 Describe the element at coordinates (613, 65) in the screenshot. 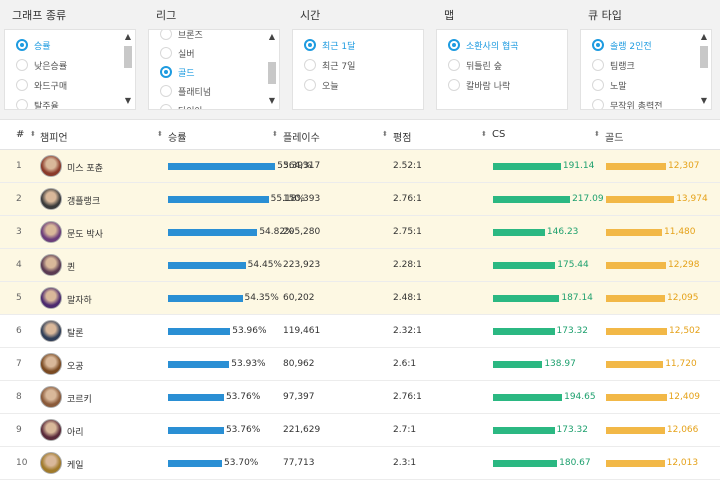

I see `filter-option: 팀랭크` at that location.